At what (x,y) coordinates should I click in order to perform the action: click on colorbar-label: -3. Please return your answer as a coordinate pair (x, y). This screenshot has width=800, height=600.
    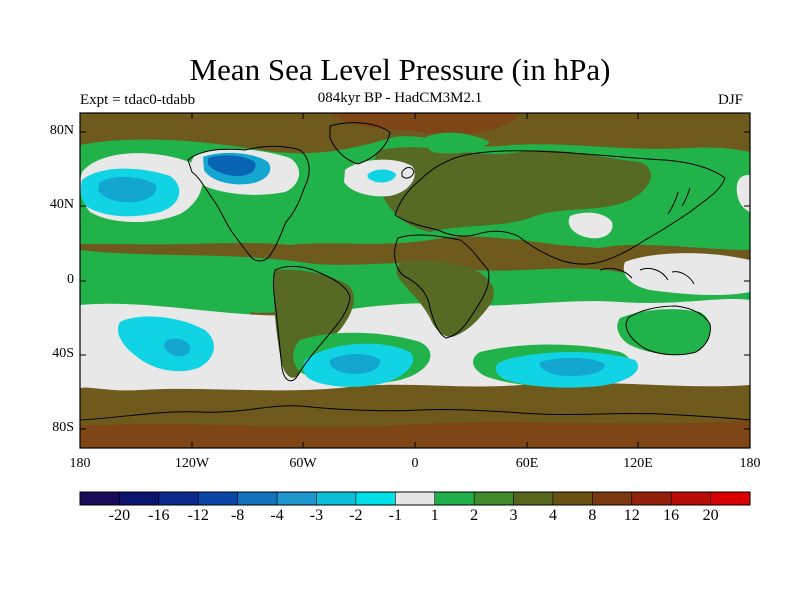
    Looking at the image, I should click on (316, 515).